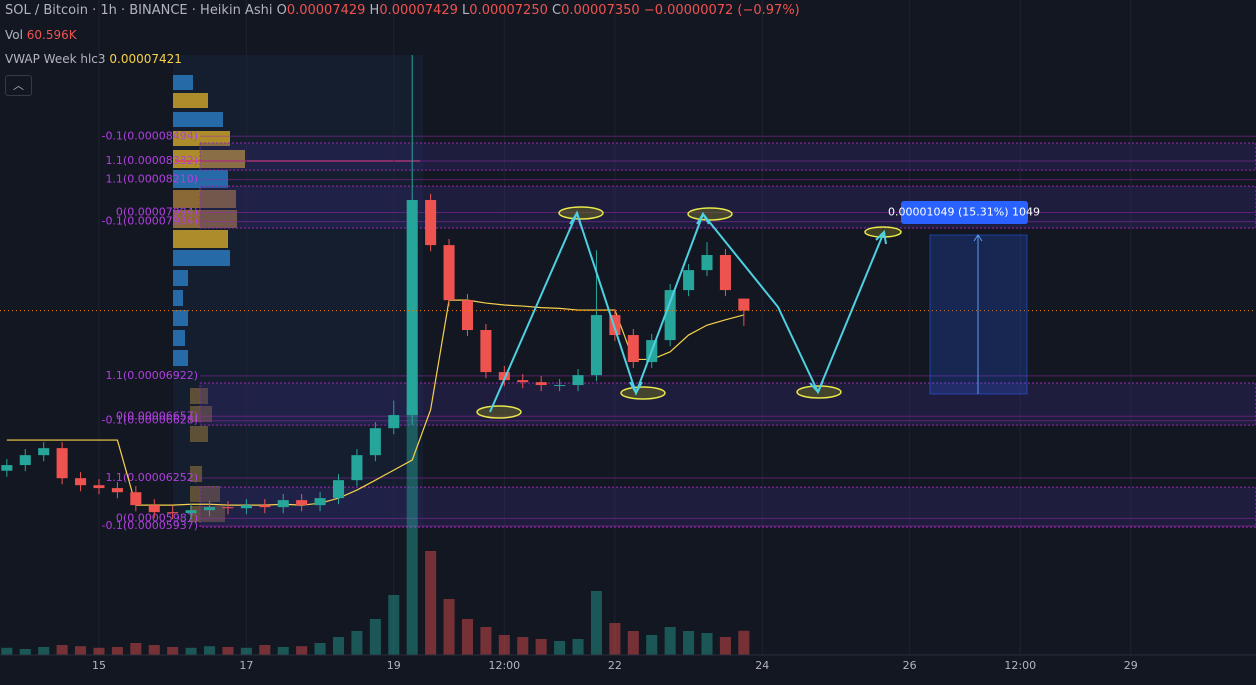  Describe the element at coordinates (149, 135) in the screenshot. I see `fib-label: -0.1(0.00008494)` at that location.